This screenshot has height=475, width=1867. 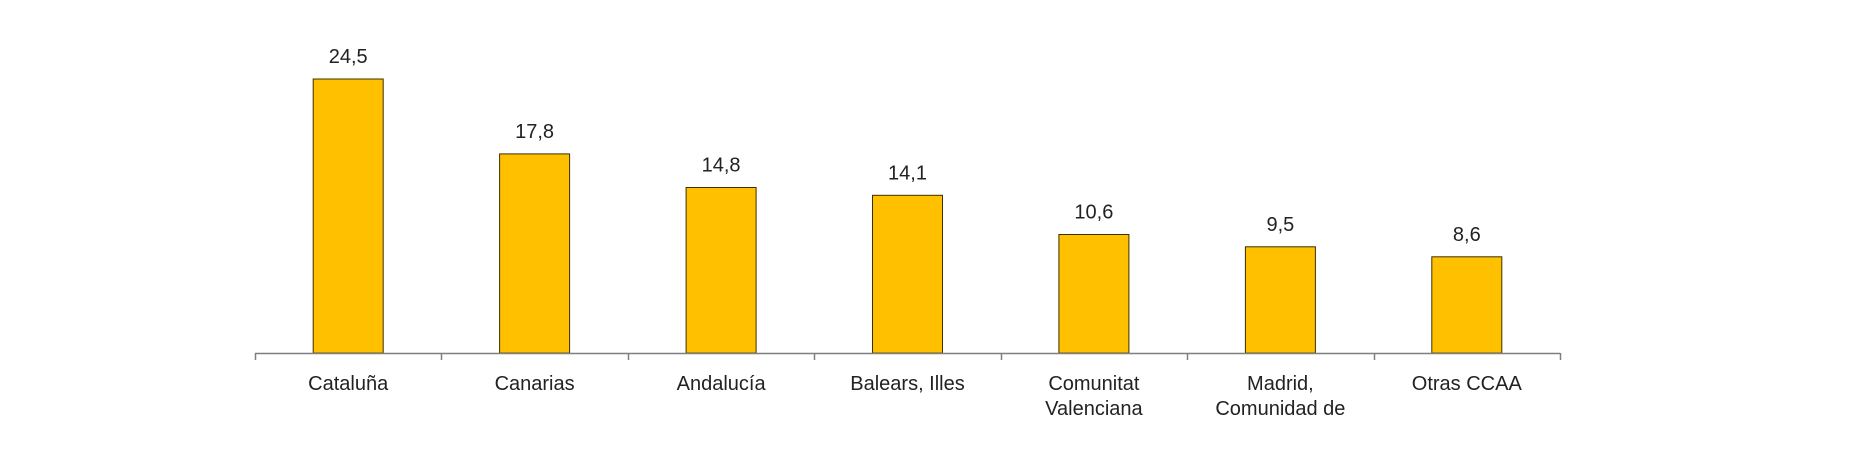 I want to click on data-label: 17,8, so click(x=534, y=132).